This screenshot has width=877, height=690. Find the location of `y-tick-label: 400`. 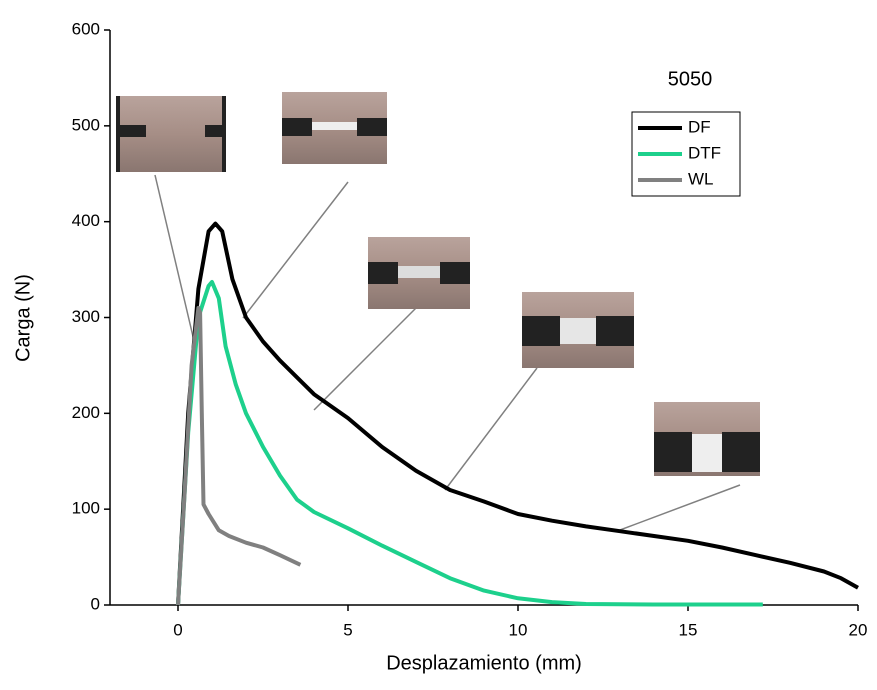

y-tick-label: 400 is located at coordinates (86, 220).